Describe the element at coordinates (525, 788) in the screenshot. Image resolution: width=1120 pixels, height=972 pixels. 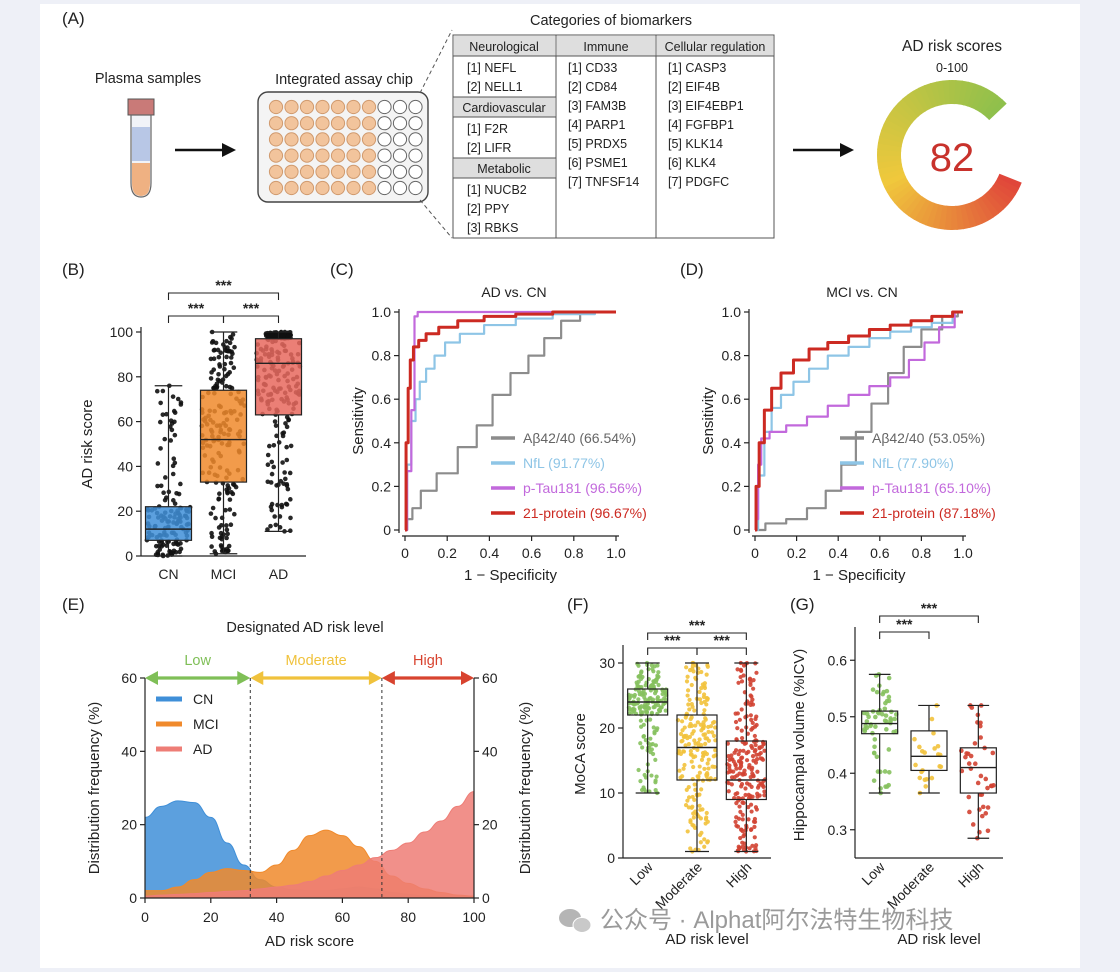
I see `density-y2-label: Distribution frequency (%)` at that location.